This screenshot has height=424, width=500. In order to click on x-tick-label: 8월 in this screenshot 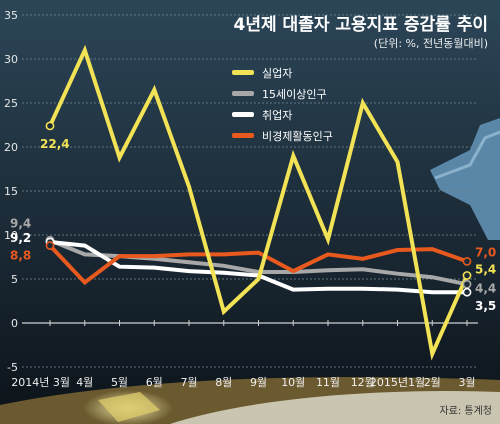, I will do `click(223, 382)`.